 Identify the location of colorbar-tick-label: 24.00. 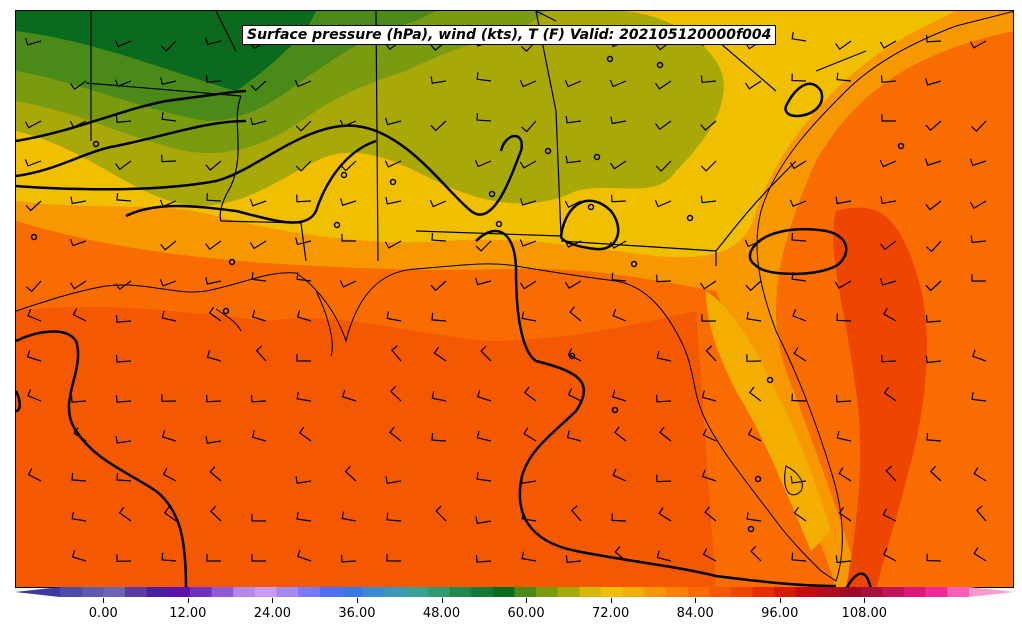
(272, 613).